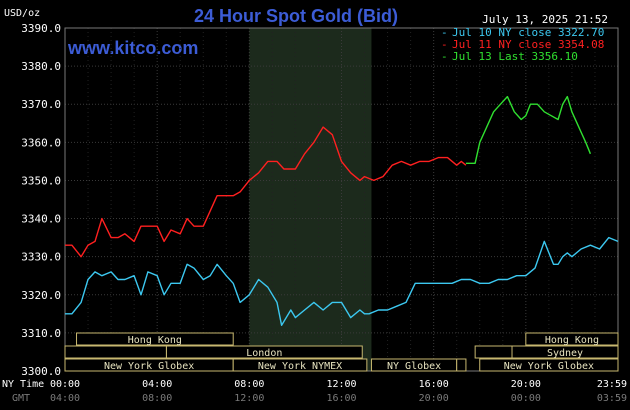 This screenshot has width=630, height=410. What do you see at coordinates (249, 384) in the screenshot?
I see `x-tick-label-ny: 08:00` at bounding box center [249, 384].